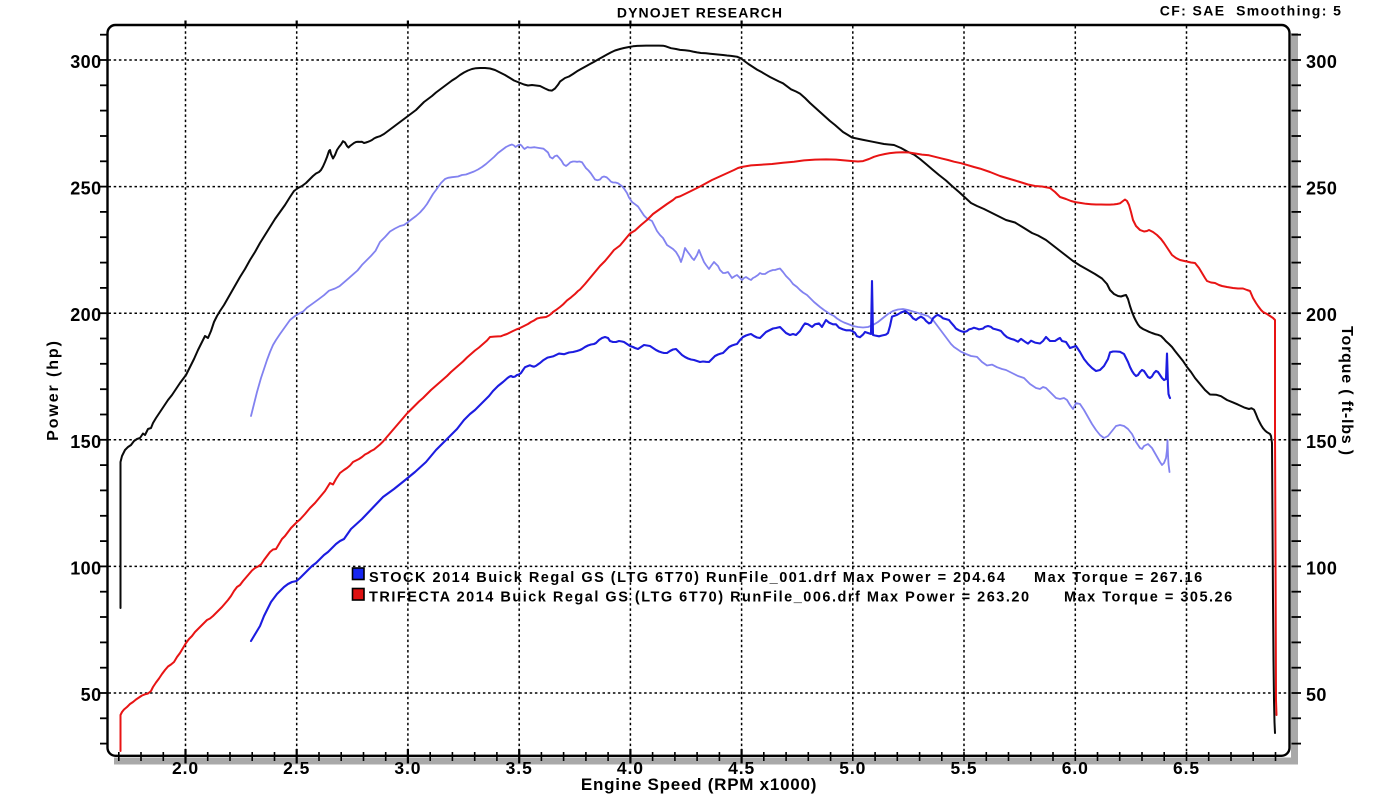  What do you see at coordinates (1119, 578) in the screenshot?
I see `svg-text: Max Torque = 267.16` at bounding box center [1119, 578].